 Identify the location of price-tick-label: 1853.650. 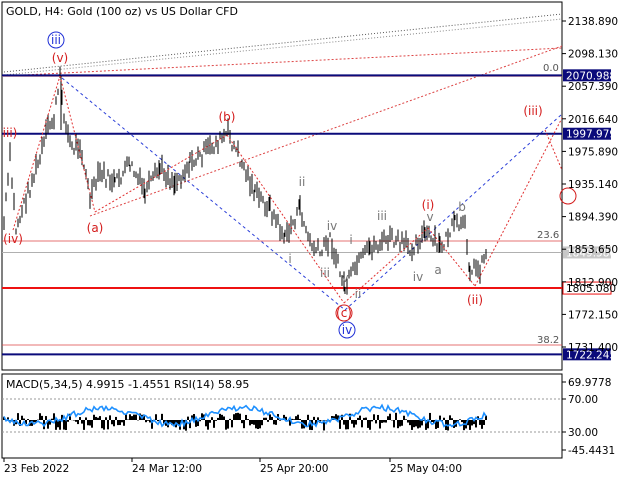
(593, 250).